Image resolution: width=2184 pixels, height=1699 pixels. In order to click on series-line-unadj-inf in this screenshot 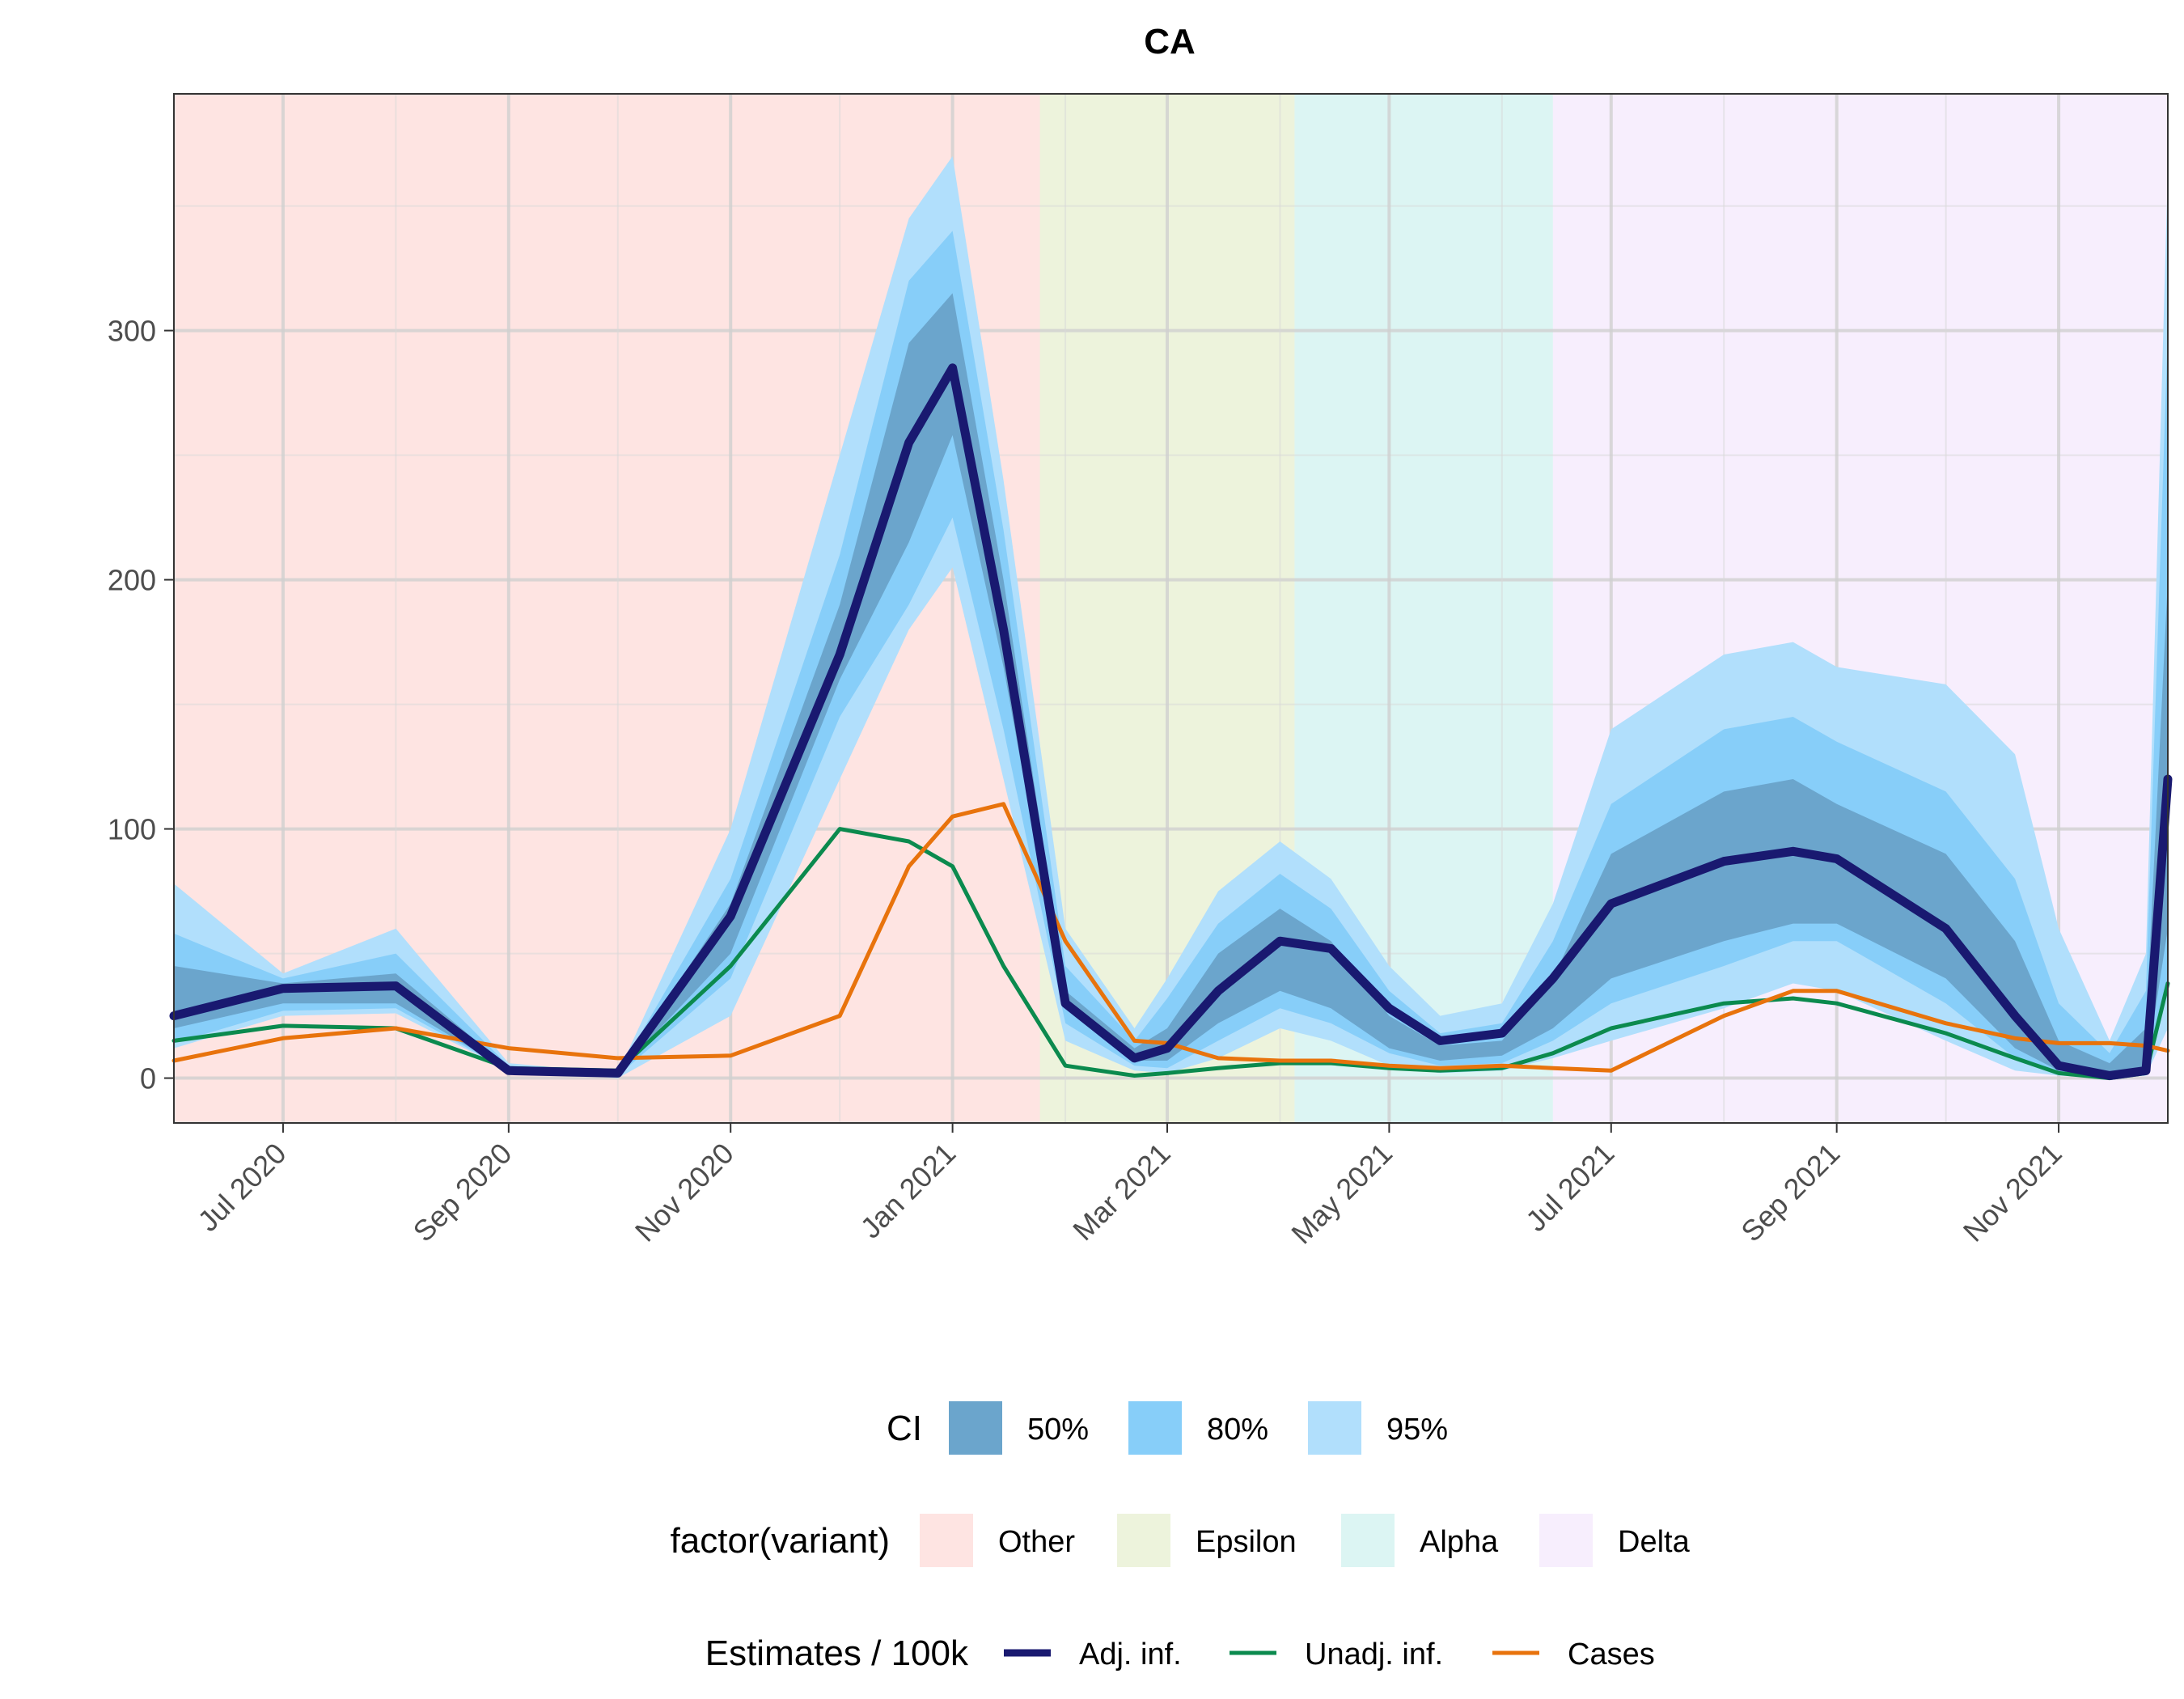, I will do `click(1170, 954)`.